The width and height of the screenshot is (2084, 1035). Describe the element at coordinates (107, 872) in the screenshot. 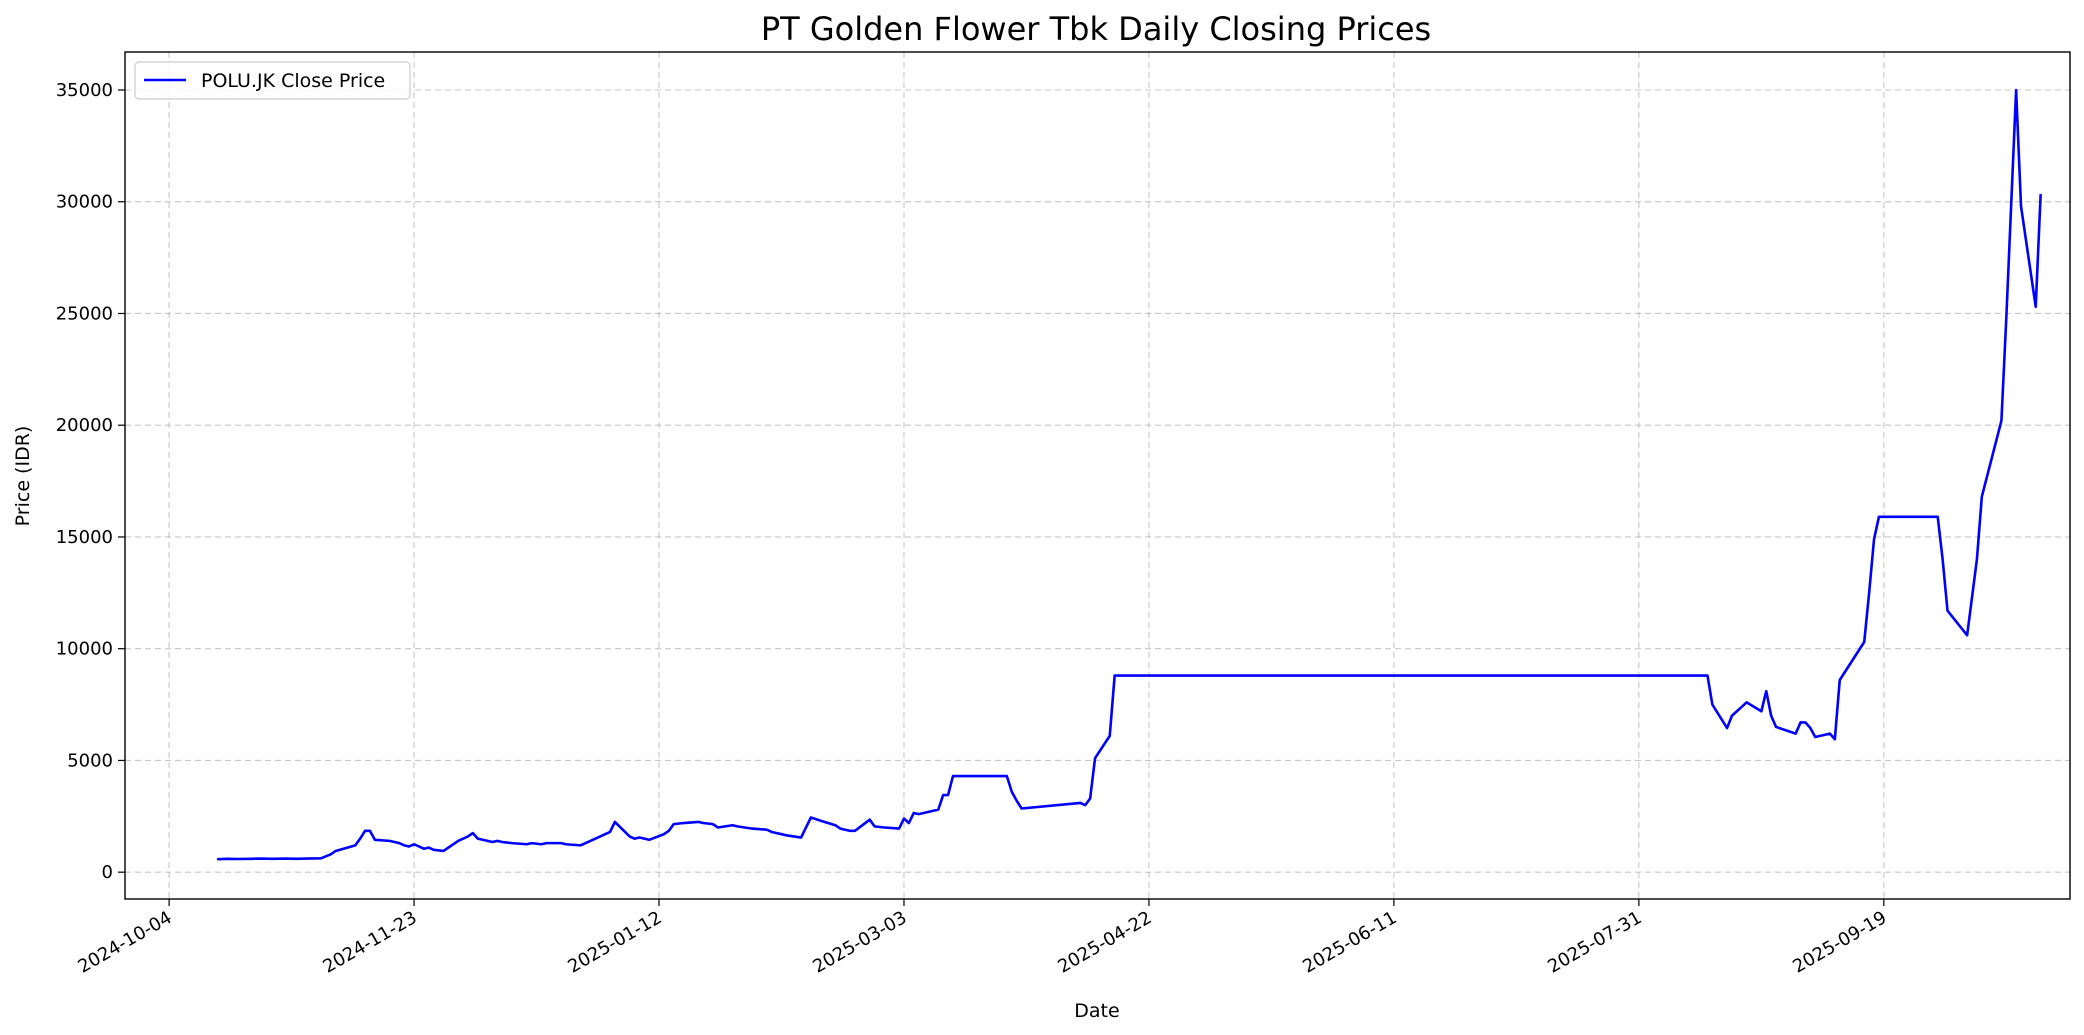

I see `y-tick-label: 0` at that location.